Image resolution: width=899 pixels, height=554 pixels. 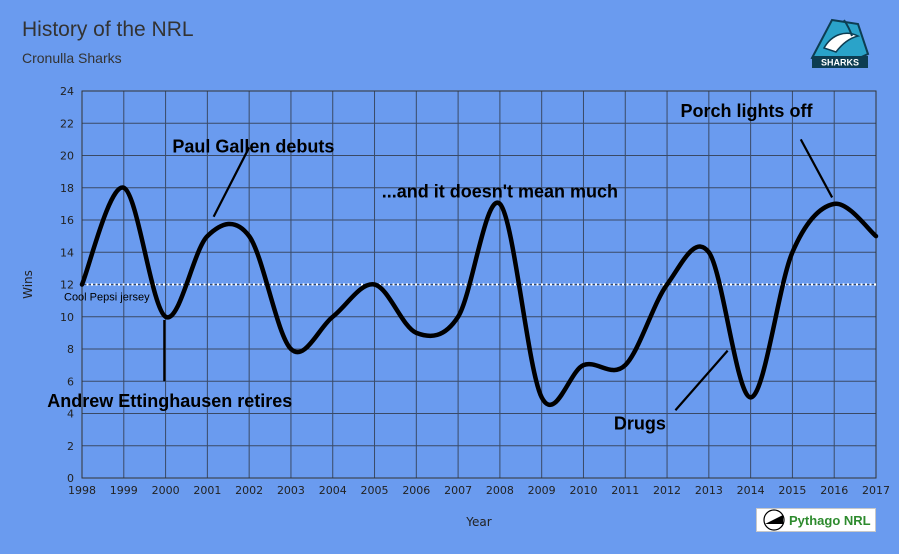 What do you see at coordinates (834, 490) in the screenshot?
I see `x-tick-label: 2016` at bounding box center [834, 490].